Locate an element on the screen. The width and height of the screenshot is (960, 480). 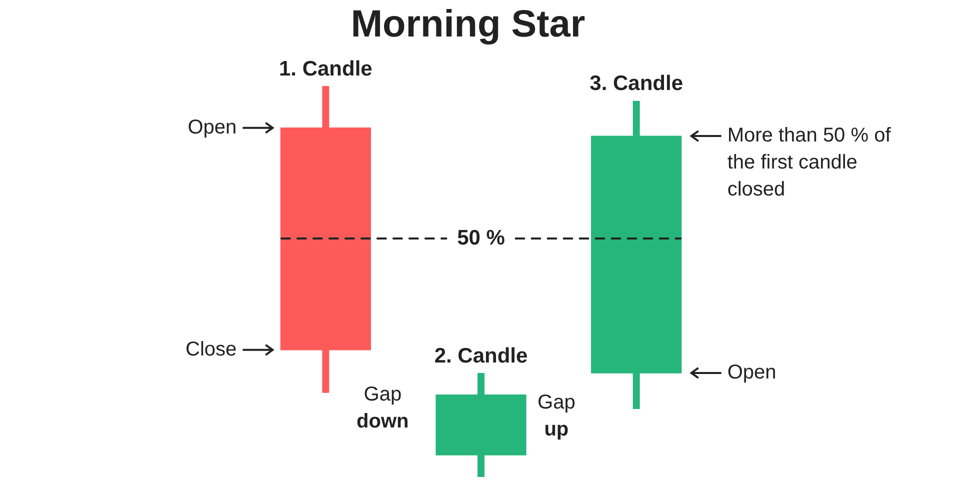
annotation: Gap up is located at coordinates (557, 416).